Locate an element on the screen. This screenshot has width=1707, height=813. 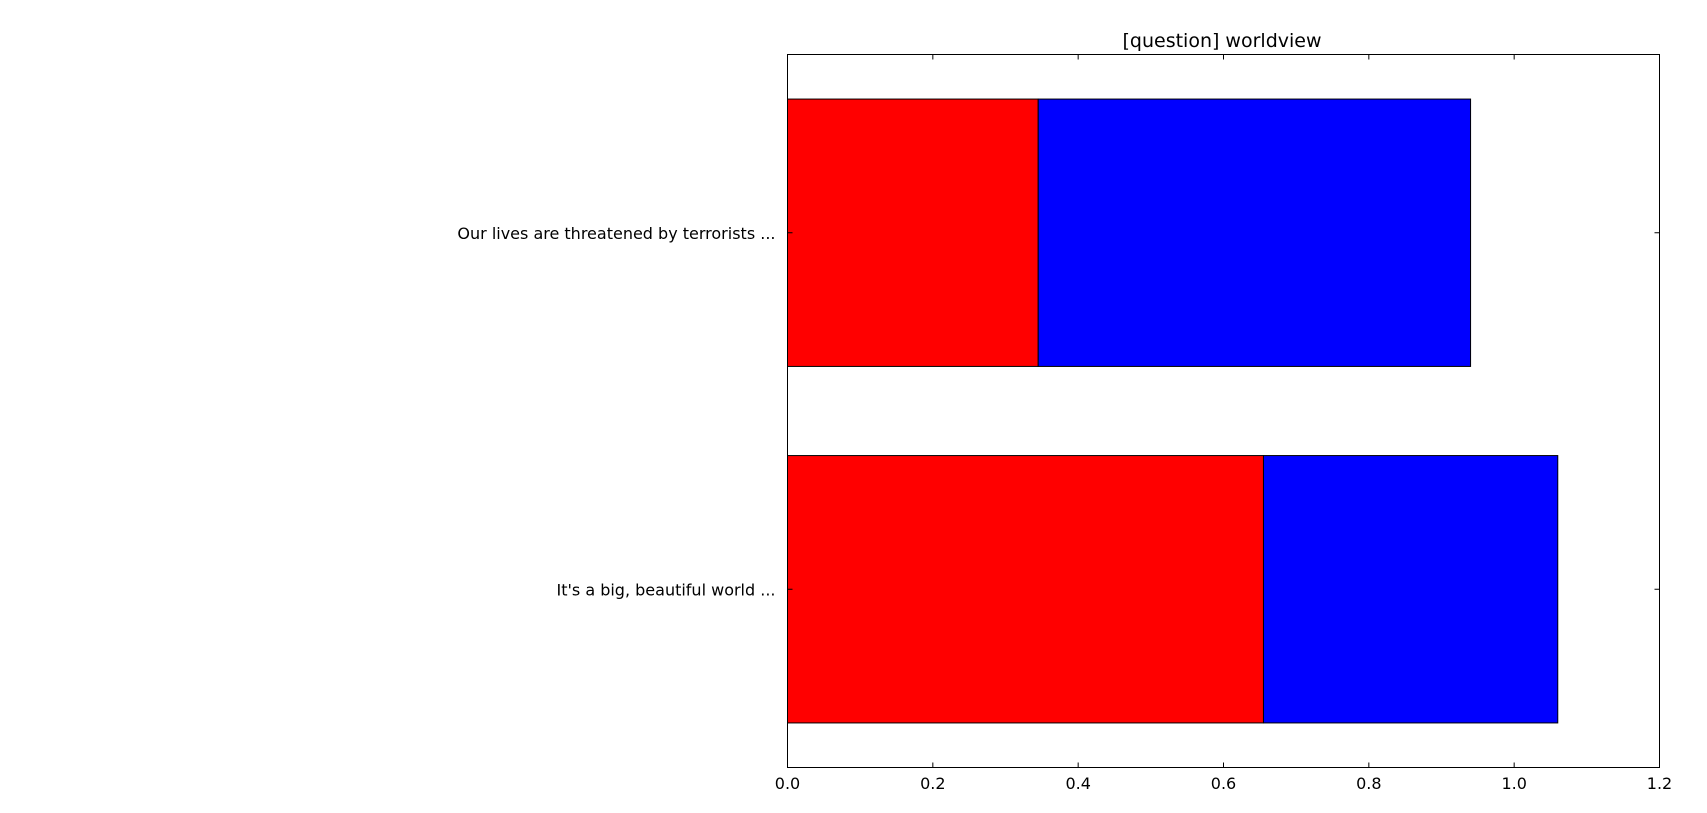
chart-title: [question] worldview is located at coordinates (1221, 41).